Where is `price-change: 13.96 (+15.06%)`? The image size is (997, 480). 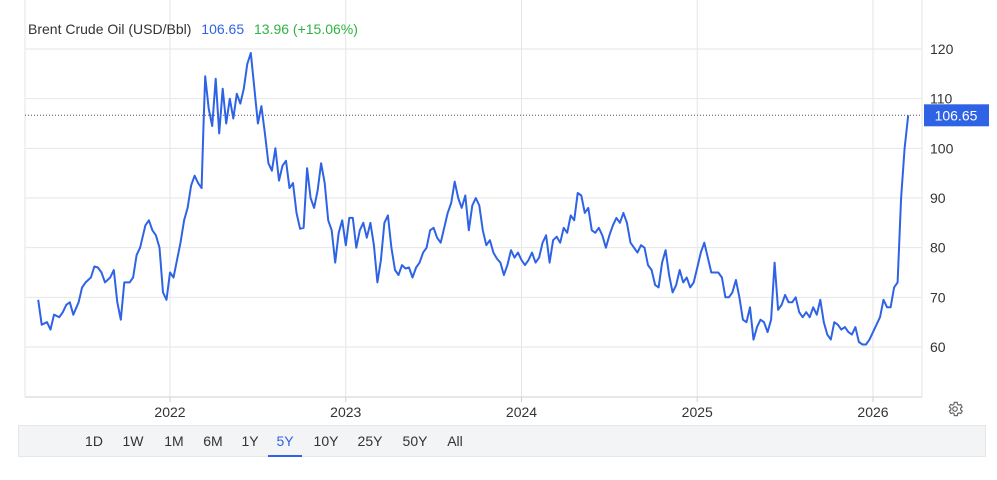
price-change: 13.96 (+15.06%) is located at coordinates (306, 29).